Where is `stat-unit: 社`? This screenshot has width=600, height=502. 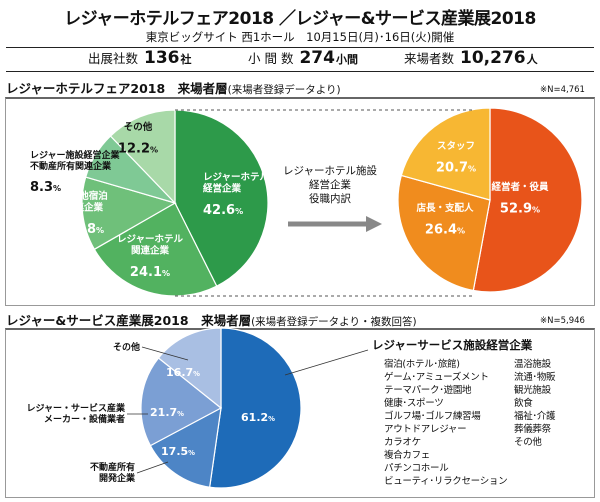 stat-unit: 社 is located at coordinates (186, 59).